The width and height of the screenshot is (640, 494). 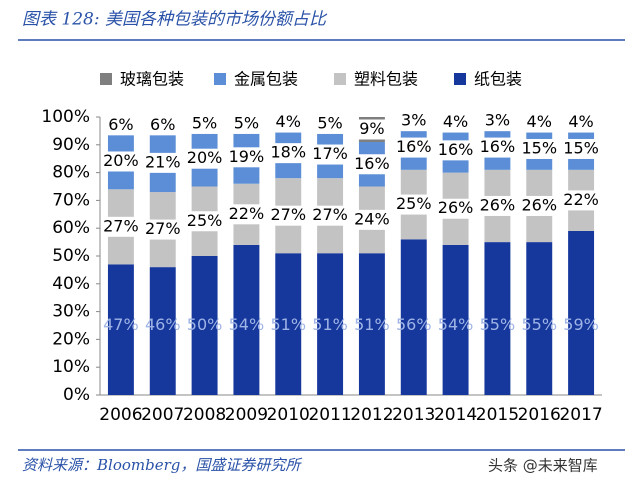 I want to click on x-tick-label: 2012, so click(x=371, y=415).